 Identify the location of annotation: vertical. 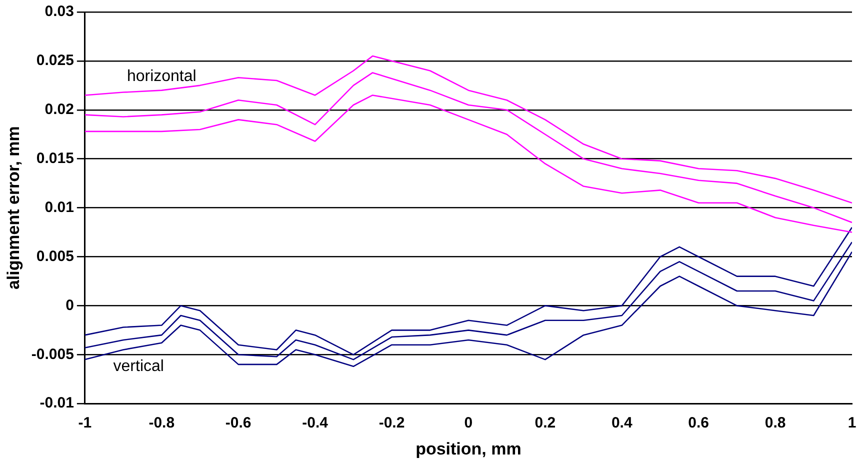
(138, 366).